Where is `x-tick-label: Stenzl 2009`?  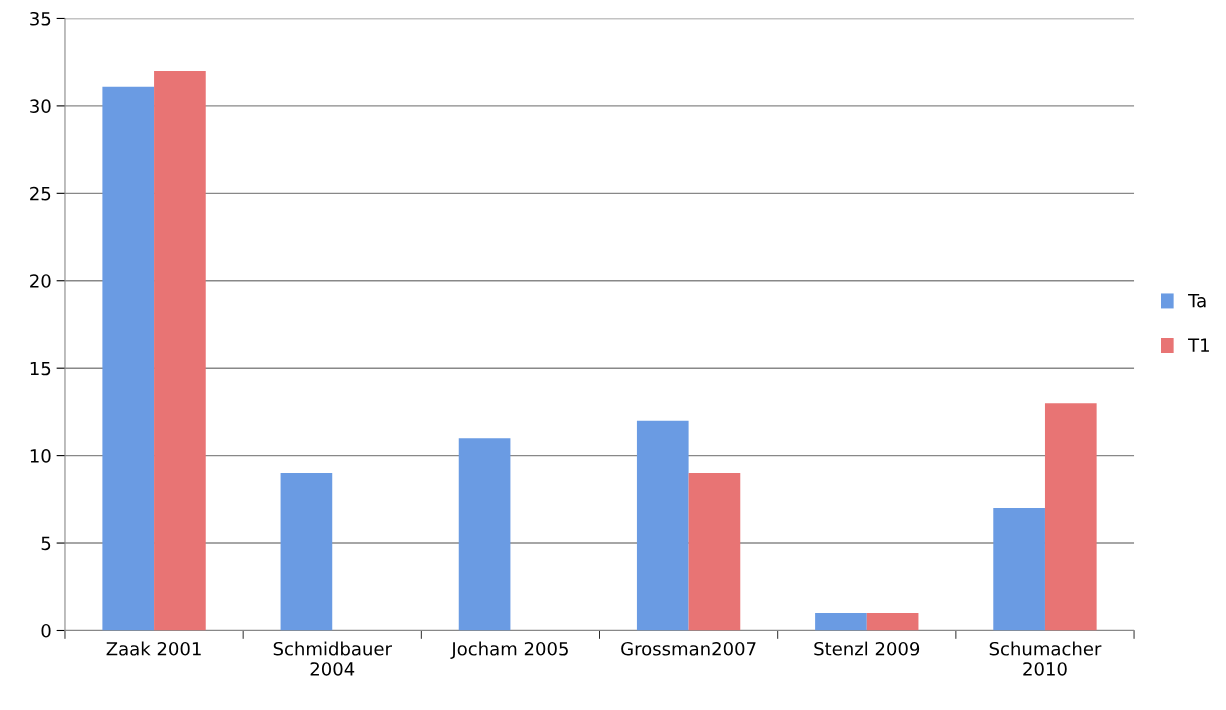 x-tick-label: Stenzl 2009 is located at coordinates (867, 648).